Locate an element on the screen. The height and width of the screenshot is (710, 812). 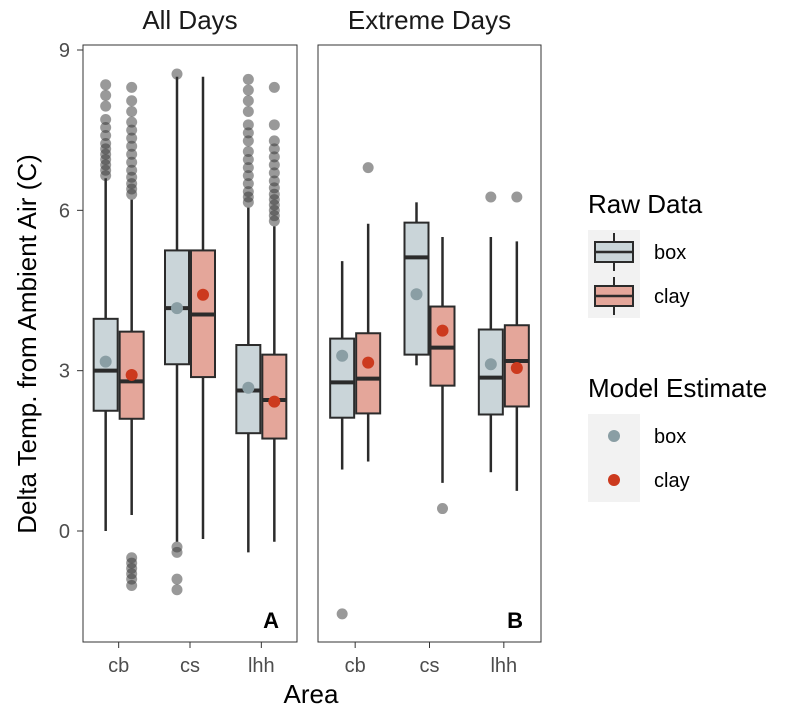
legend-raw-keys is located at coordinates (614, 274).